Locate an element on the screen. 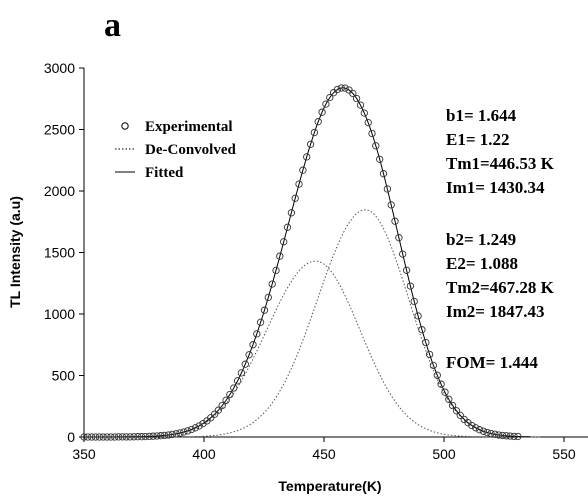 The height and width of the screenshot is (502, 588). y-tick-label: 3000 is located at coordinates (59, 68).